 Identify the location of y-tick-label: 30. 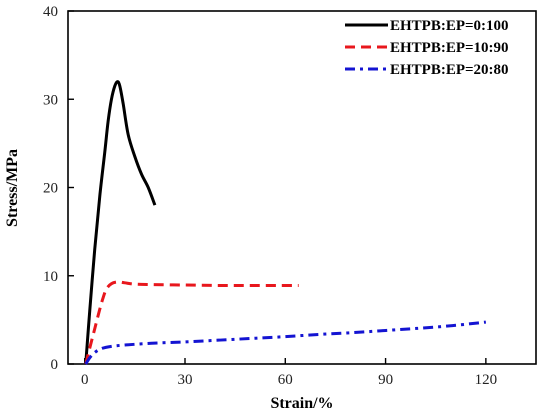
(50, 100).